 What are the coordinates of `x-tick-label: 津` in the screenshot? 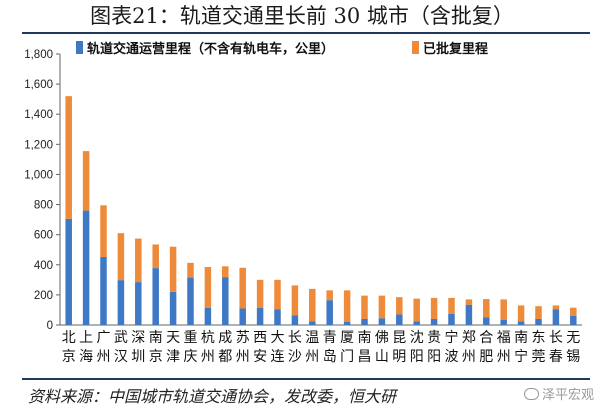 It's located at (173, 357).